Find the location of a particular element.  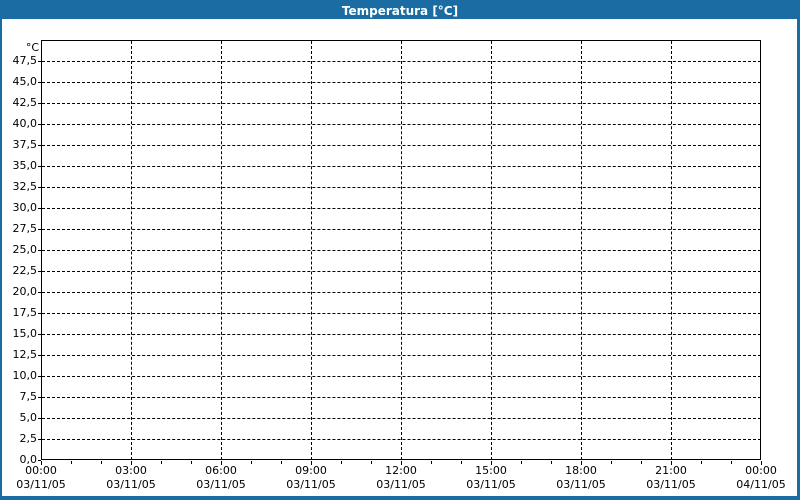

y-tick-label: 5,0 is located at coordinates (28, 417).